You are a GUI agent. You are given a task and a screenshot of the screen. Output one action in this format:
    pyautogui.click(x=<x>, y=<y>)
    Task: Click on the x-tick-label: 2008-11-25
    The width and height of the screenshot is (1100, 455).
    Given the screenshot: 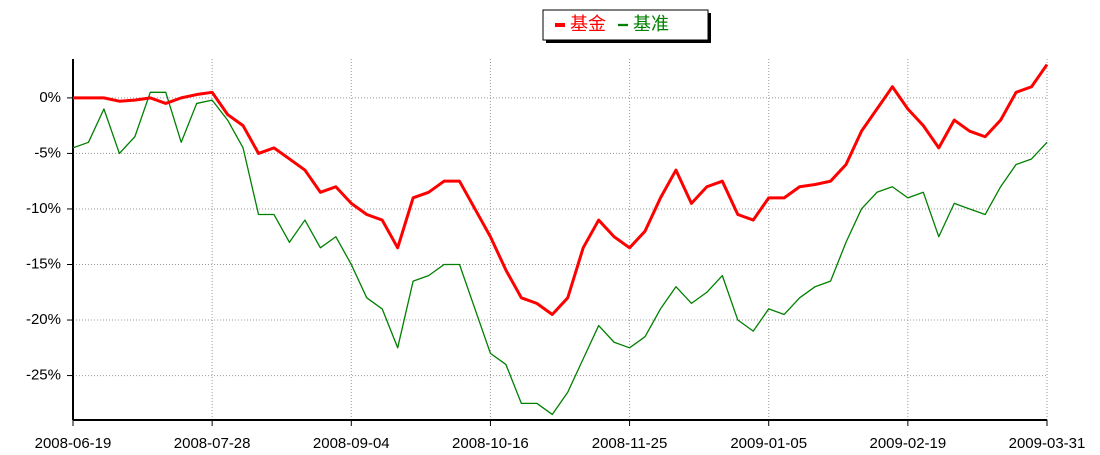 What is the action you would take?
    pyautogui.click(x=630, y=443)
    